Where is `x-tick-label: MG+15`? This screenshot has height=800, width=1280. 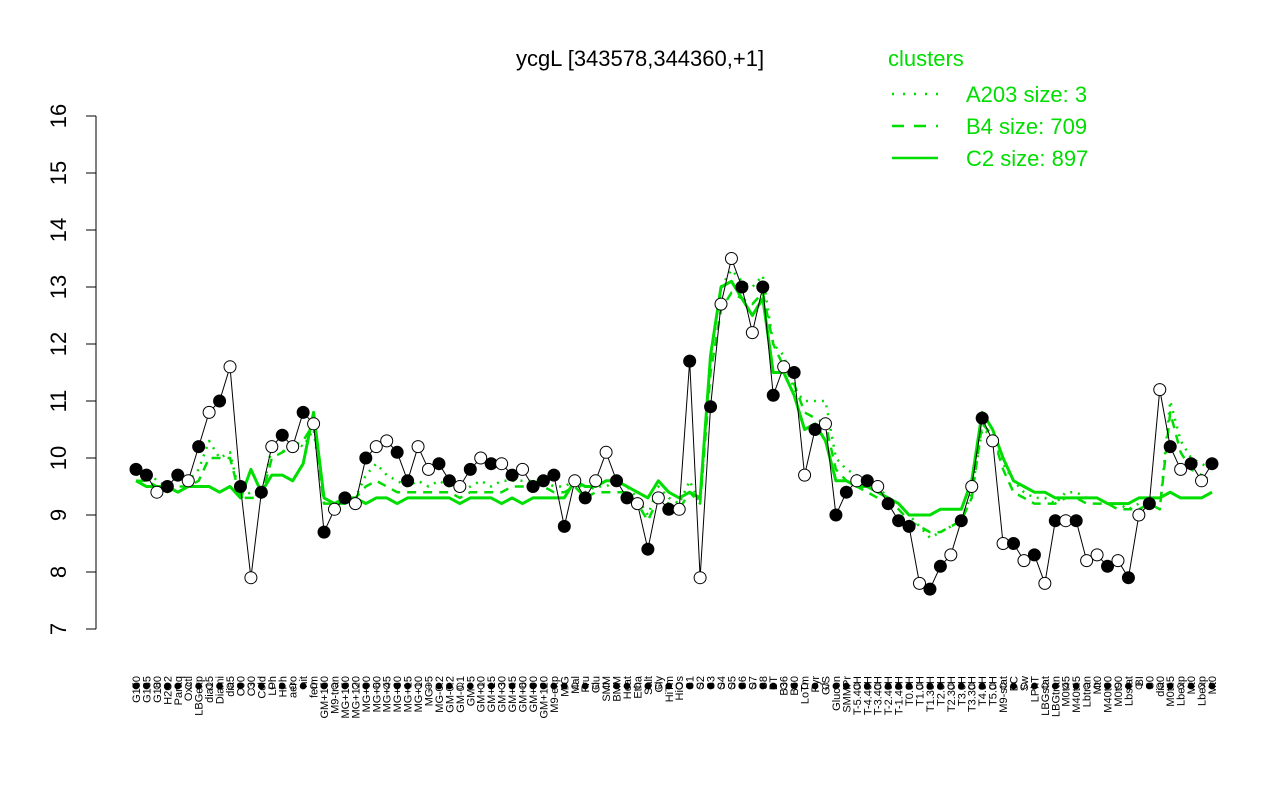
x-tick-label: MG+15 is located at coordinates (409, 694).